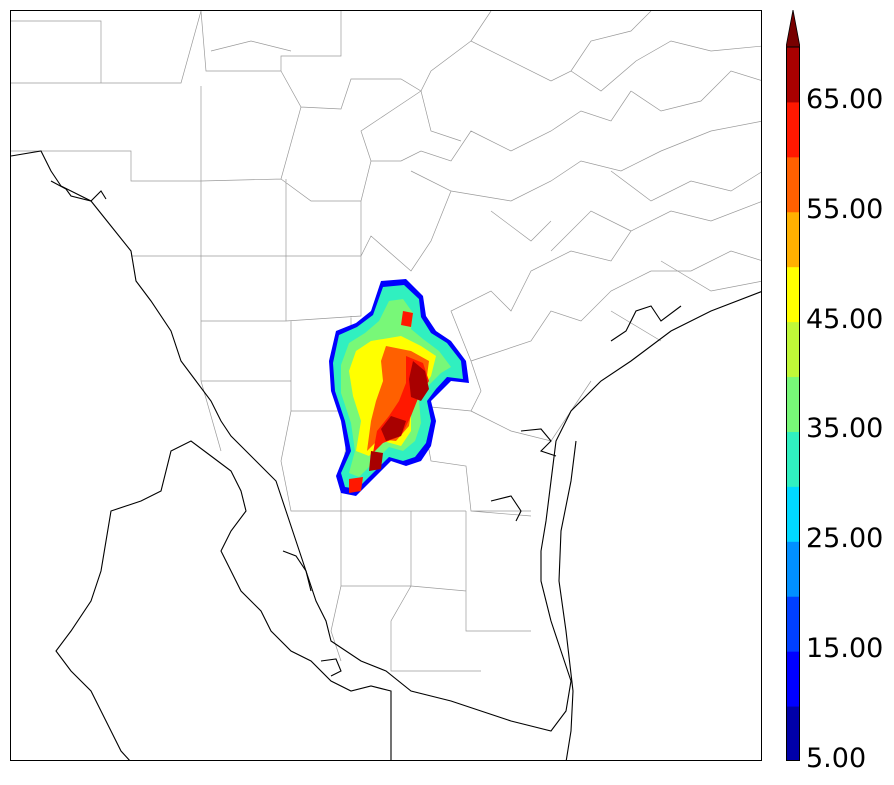  Describe the element at coordinates (845, 99) in the screenshot. I see `colorbar-tick-label: 65.00` at that location.